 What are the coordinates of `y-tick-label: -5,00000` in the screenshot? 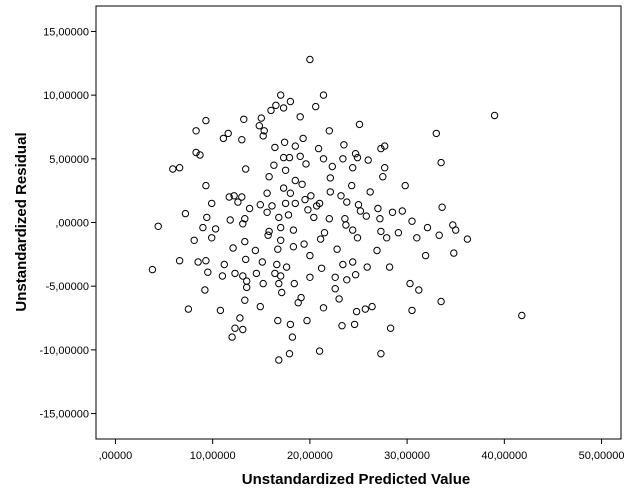 It's located at (67, 287).